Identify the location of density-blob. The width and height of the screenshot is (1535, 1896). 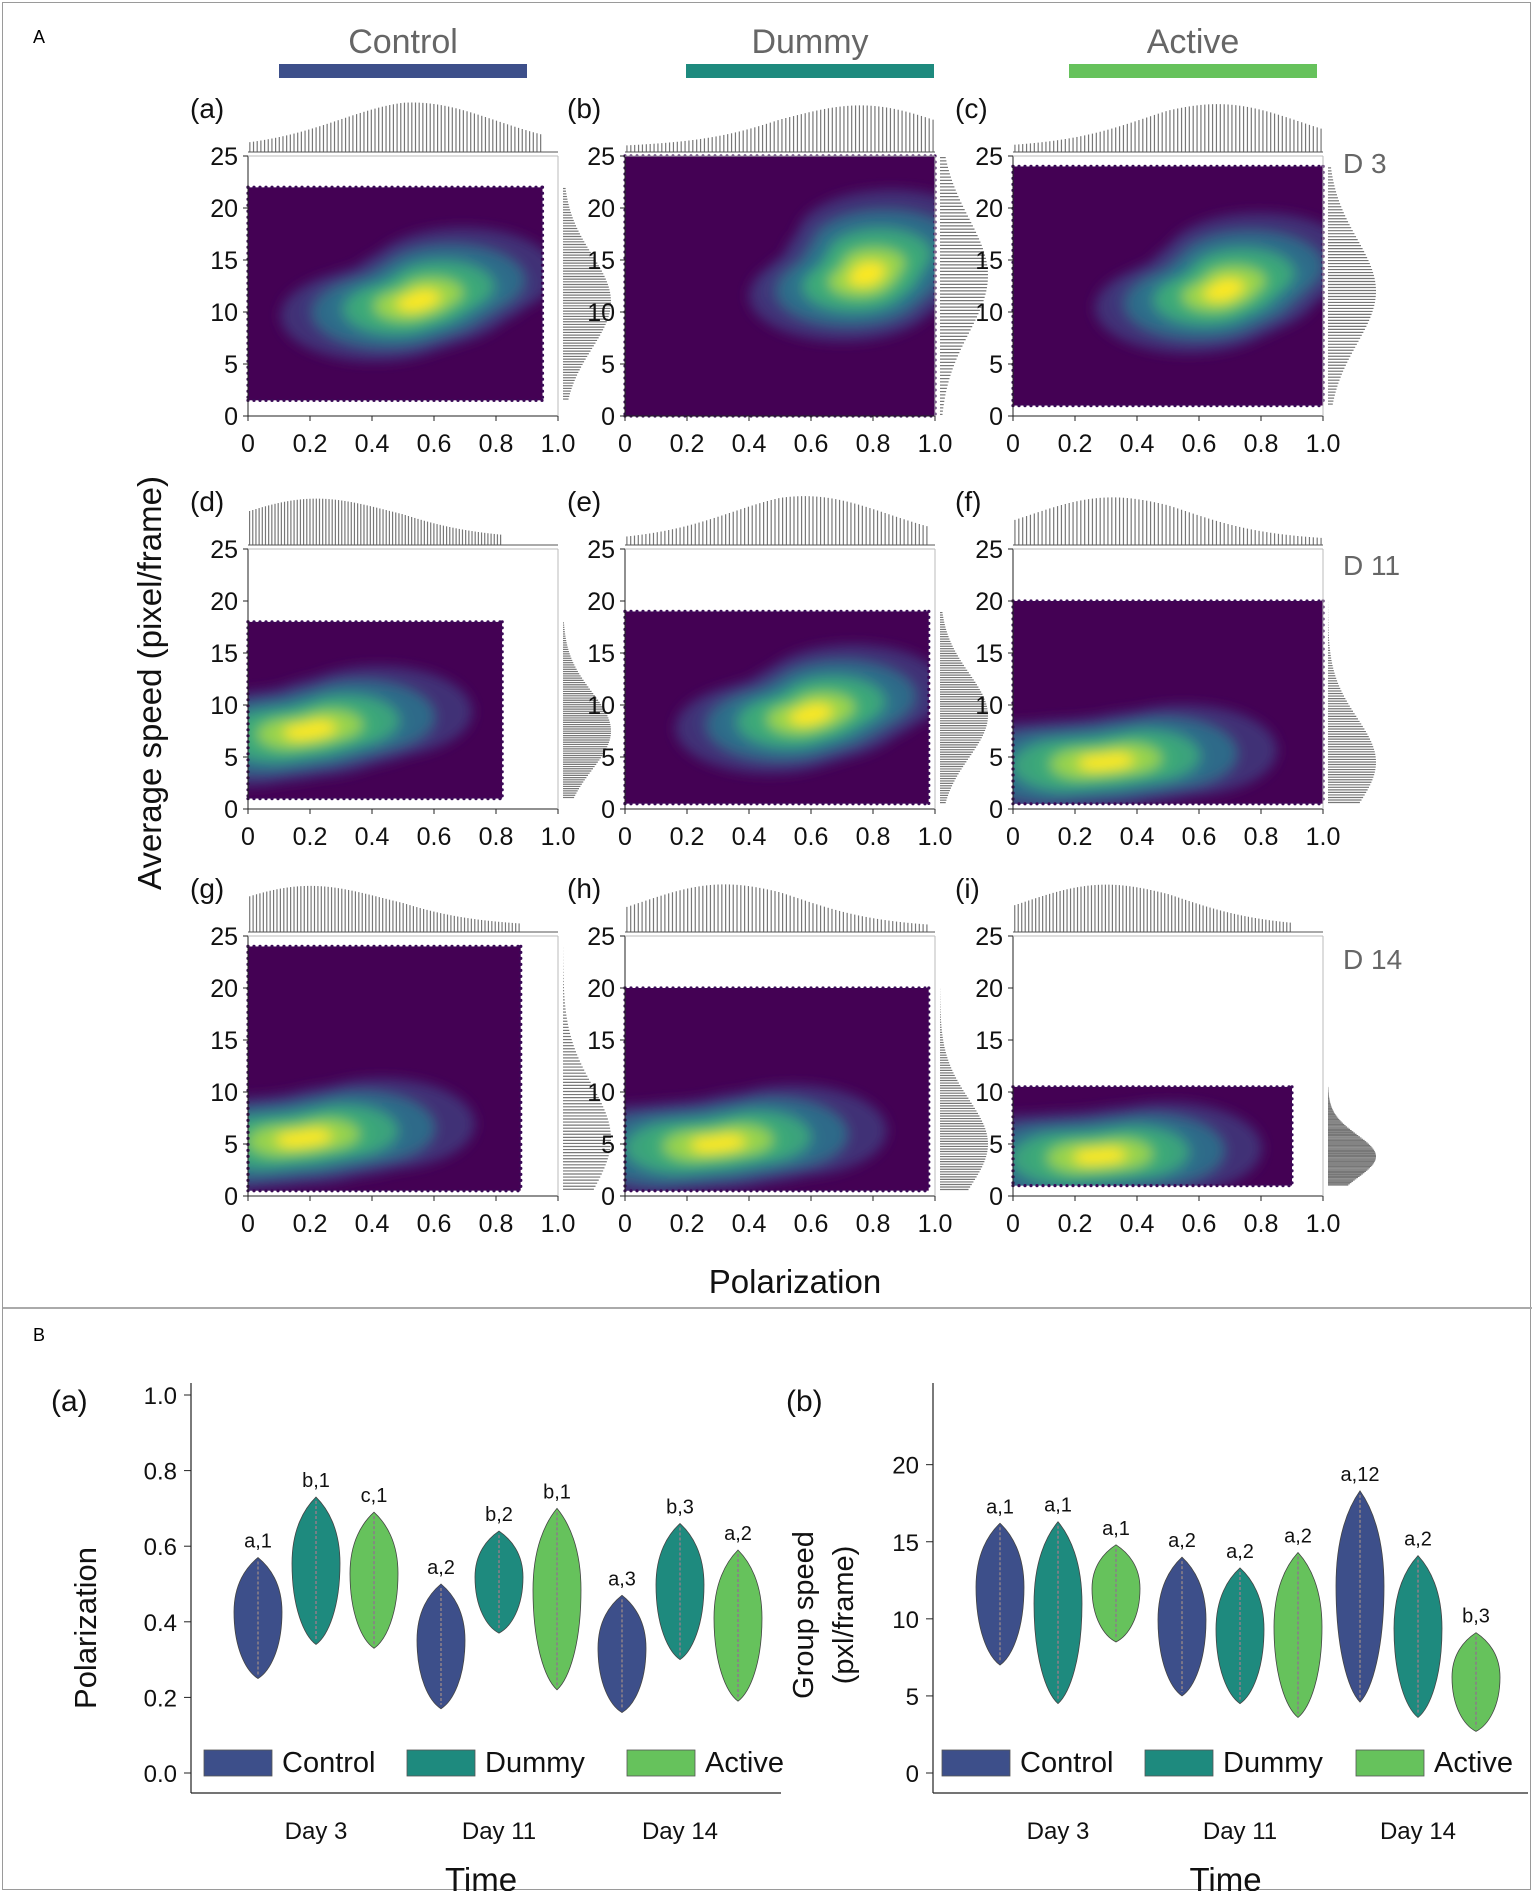
(426, 297).